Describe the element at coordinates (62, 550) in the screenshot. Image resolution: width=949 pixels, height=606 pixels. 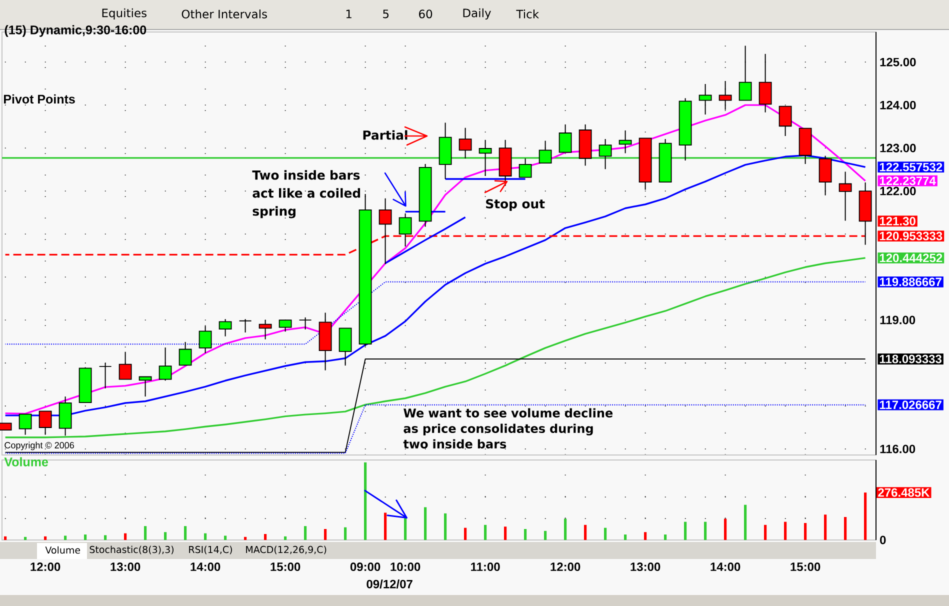
I see `text: Volume` at that location.